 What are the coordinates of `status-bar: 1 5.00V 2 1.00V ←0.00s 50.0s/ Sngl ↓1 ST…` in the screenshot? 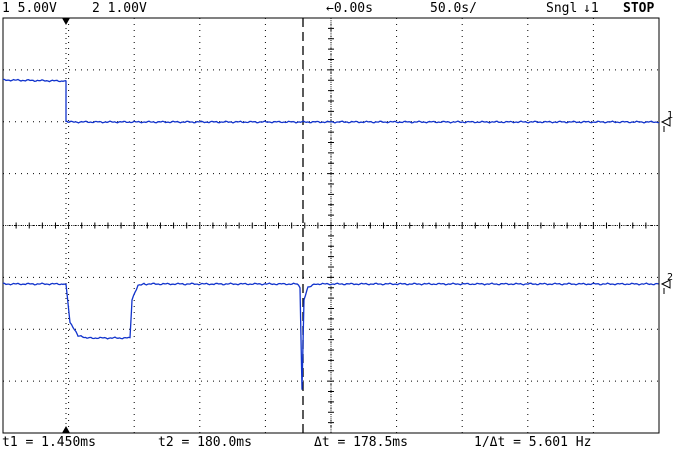 It's located at (337, 9).